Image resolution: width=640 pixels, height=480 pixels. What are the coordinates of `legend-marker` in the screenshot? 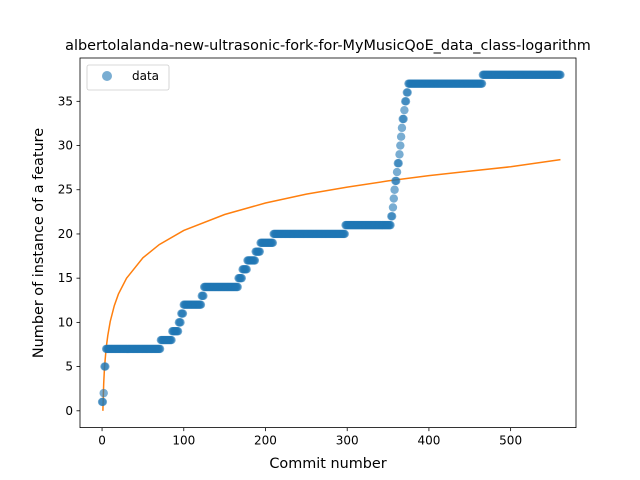 It's located at (107, 76).